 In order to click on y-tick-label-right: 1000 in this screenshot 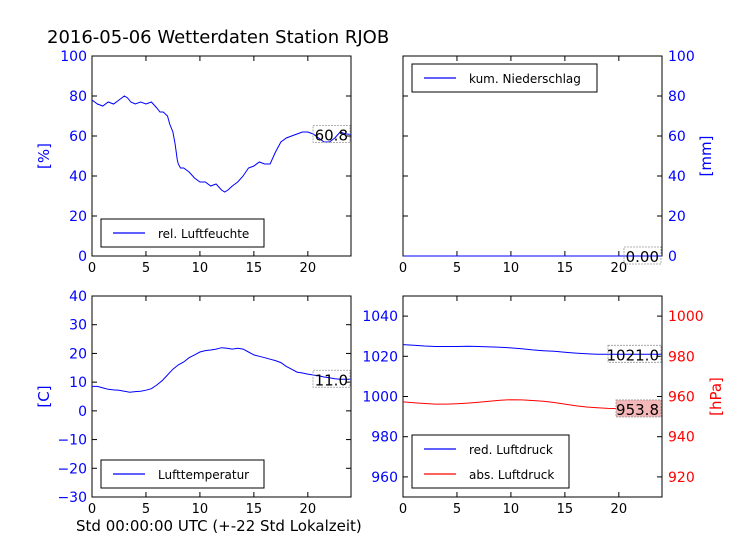, I will do `click(686, 317)`.